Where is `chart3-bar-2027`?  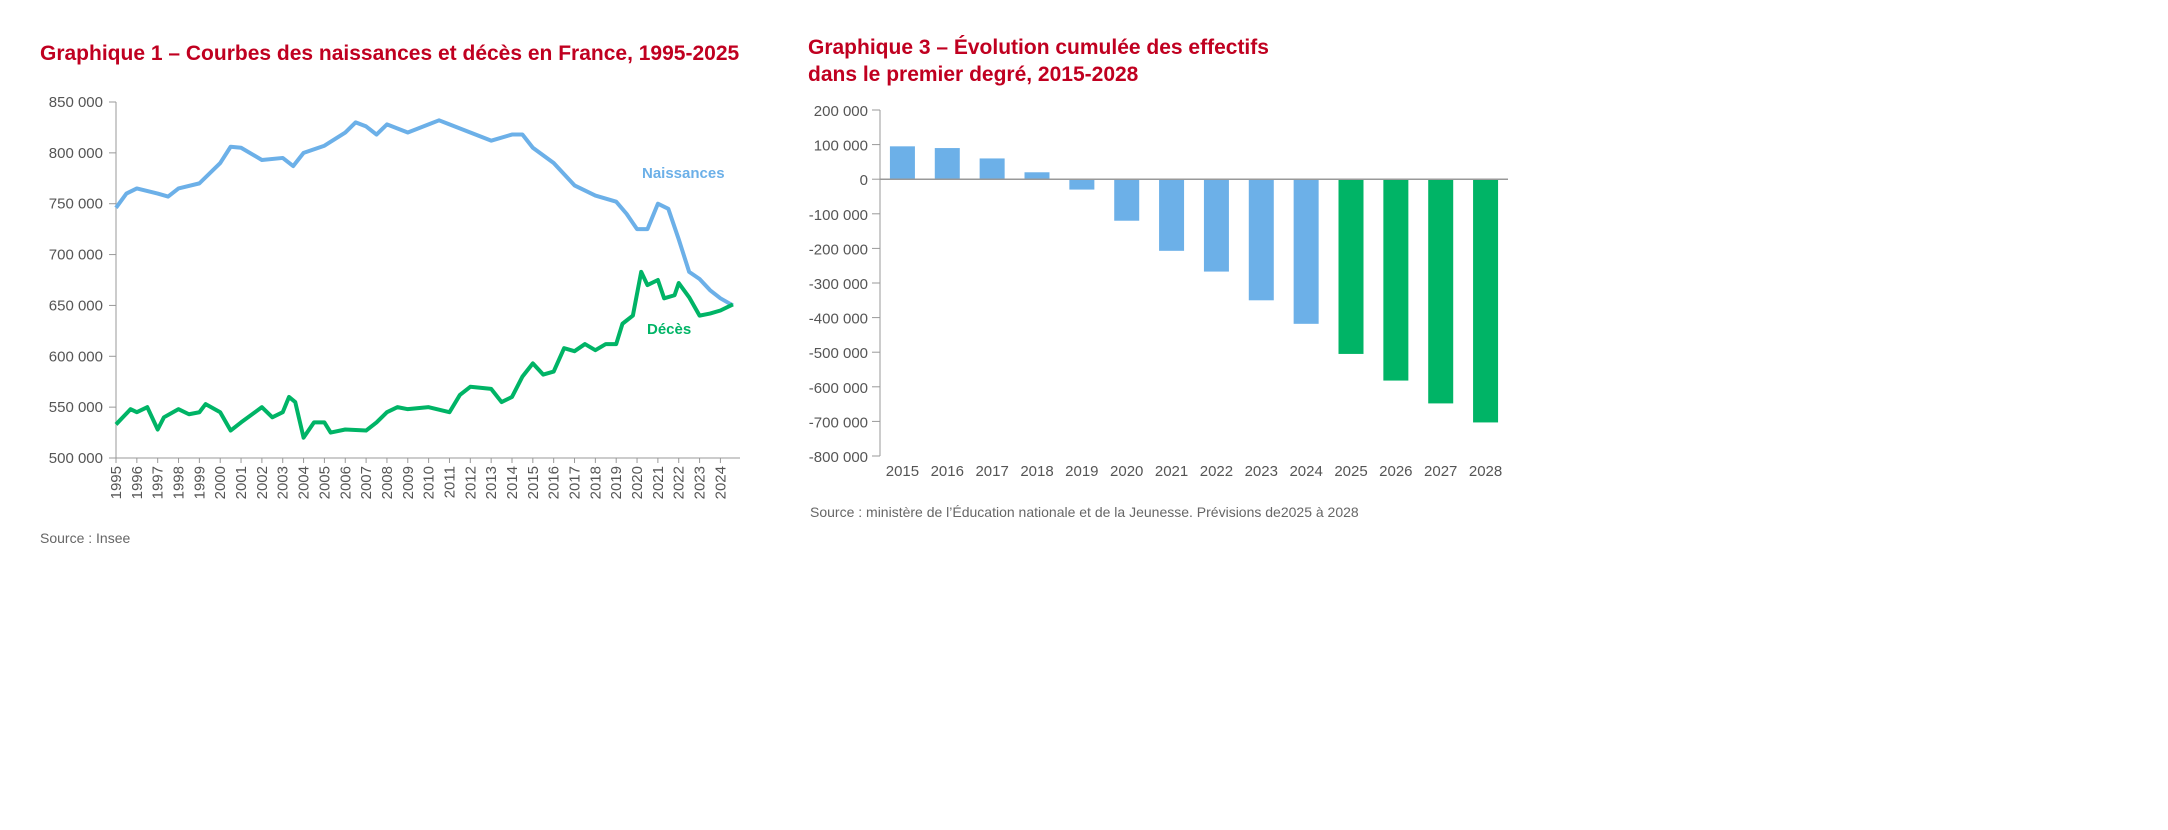
chart3-bar-2027 is located at coordinates (1441, 291).